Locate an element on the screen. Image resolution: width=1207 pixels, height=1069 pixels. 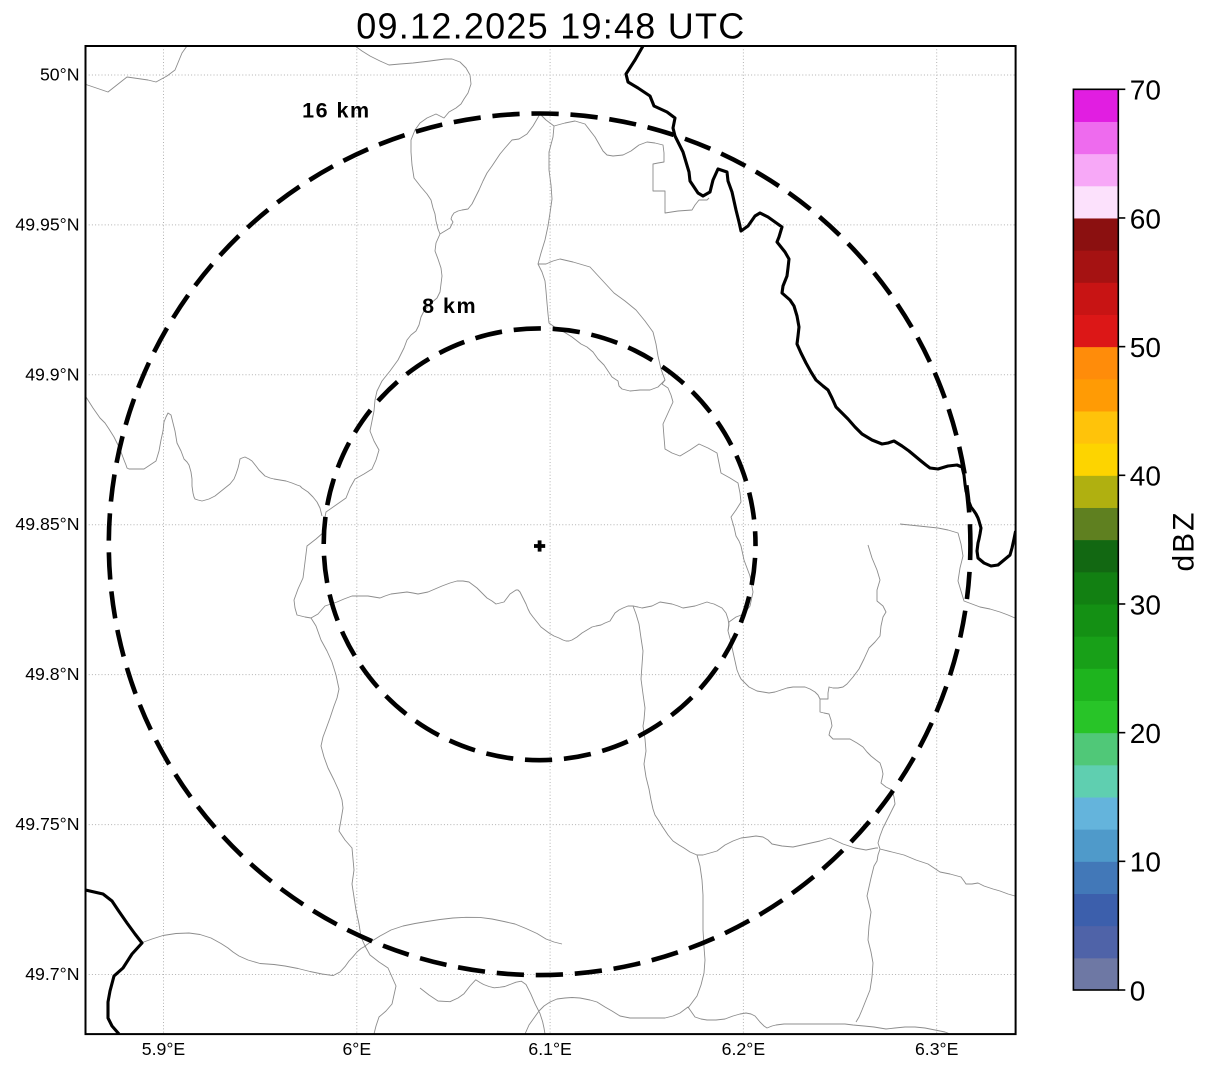
svg-text: 8 km is located at coordinates (449, 306).